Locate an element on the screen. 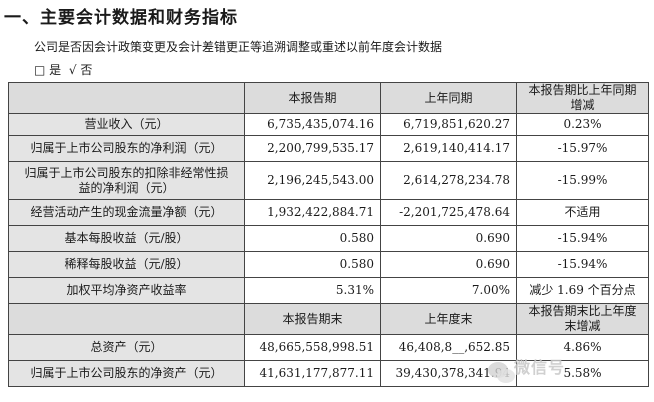  change-value: 不适用 is located at coordinates (582, 212).